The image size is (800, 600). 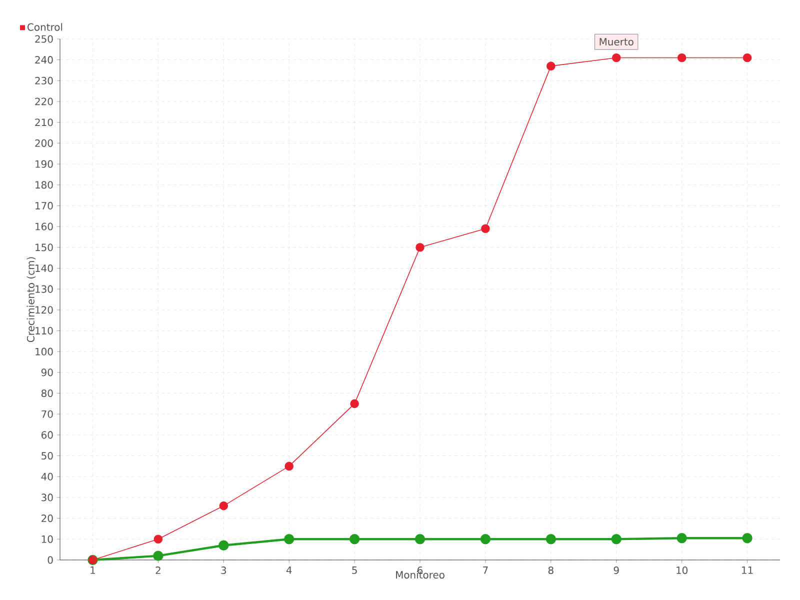 What do you see at coordinates (47, 435) in the screenshot?
I see `y-tick-label: 60` at bounding box center [47, 435].